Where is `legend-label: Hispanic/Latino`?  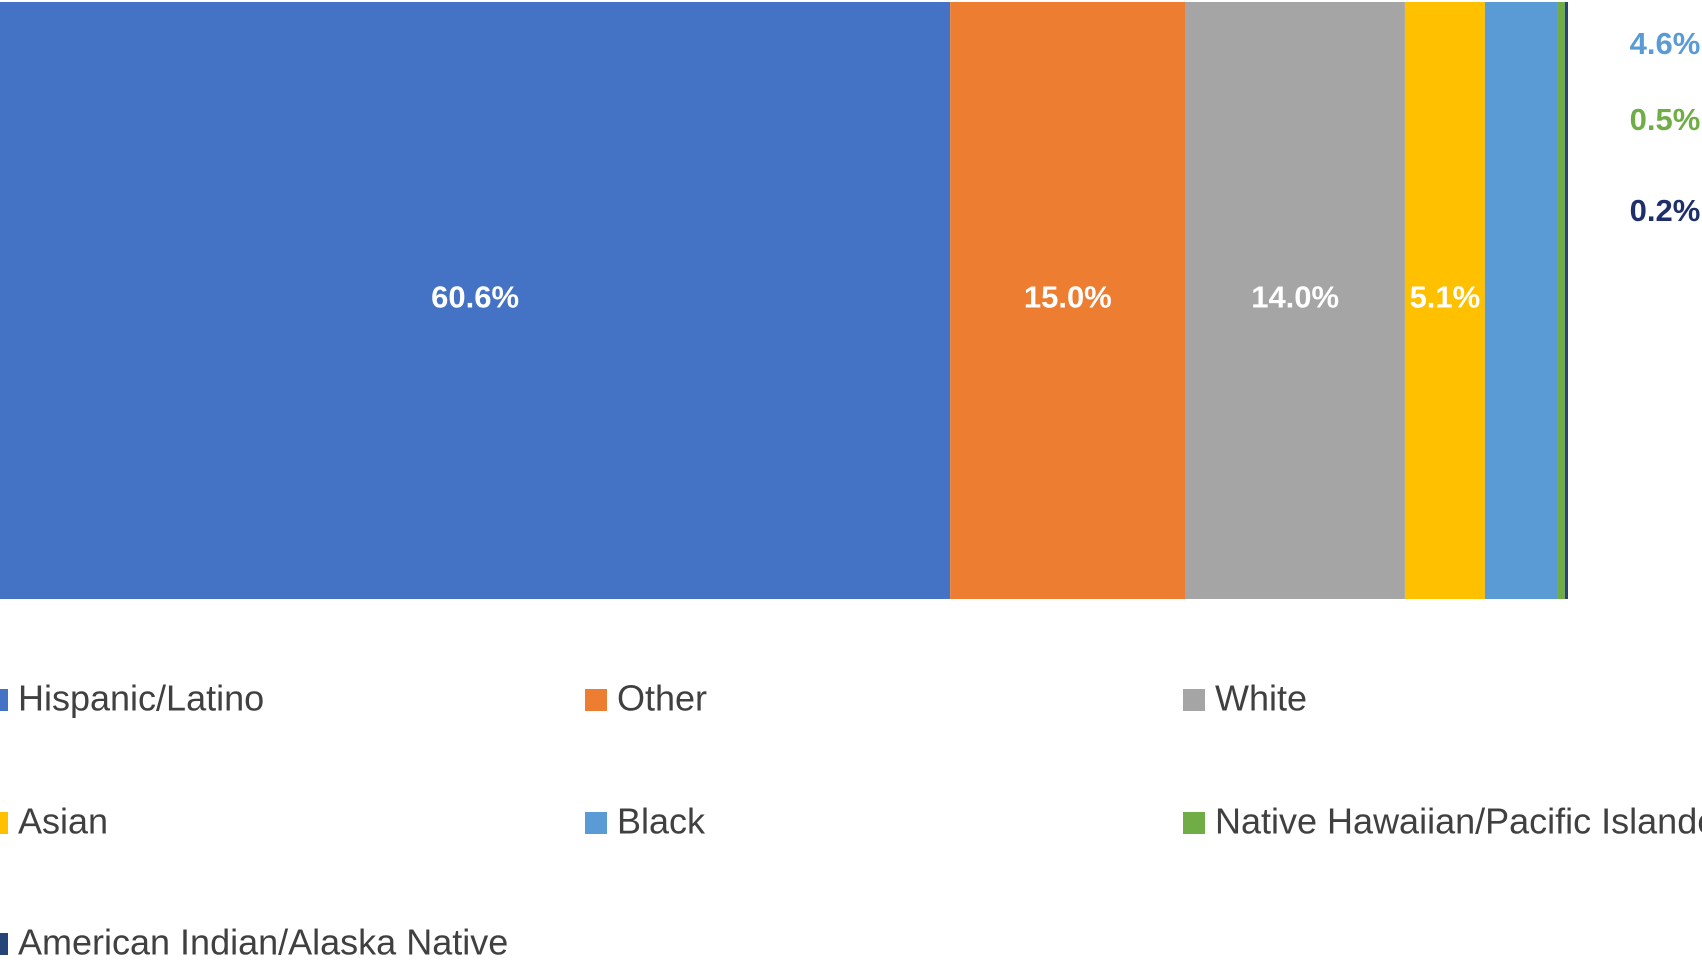 legend-label: Hispanic/Latino is located at coordinates (141, 698).